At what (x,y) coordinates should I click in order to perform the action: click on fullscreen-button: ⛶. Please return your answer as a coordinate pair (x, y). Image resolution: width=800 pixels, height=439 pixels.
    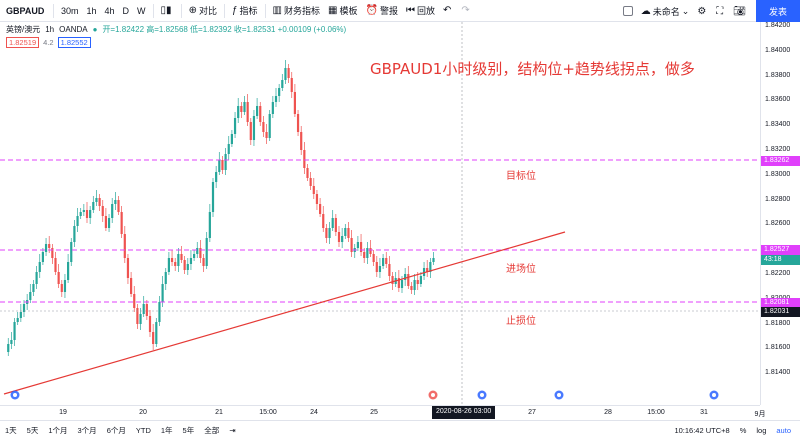
    Looking at the image, I should click on (720, 11).